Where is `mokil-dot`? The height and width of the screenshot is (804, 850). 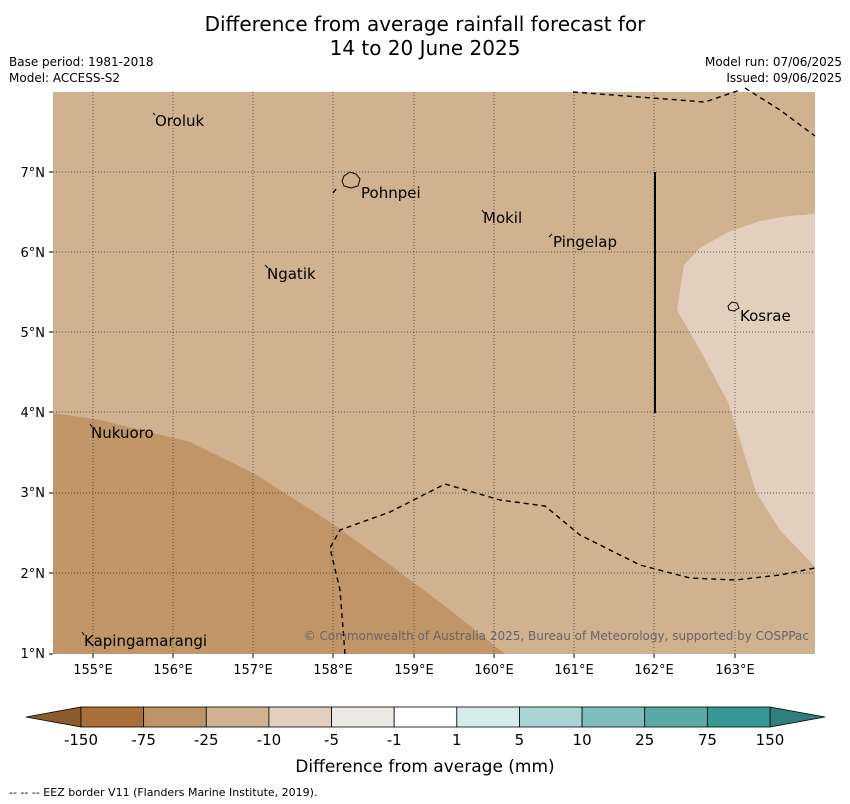
mokil-dot is located at coordinates (483, 211).